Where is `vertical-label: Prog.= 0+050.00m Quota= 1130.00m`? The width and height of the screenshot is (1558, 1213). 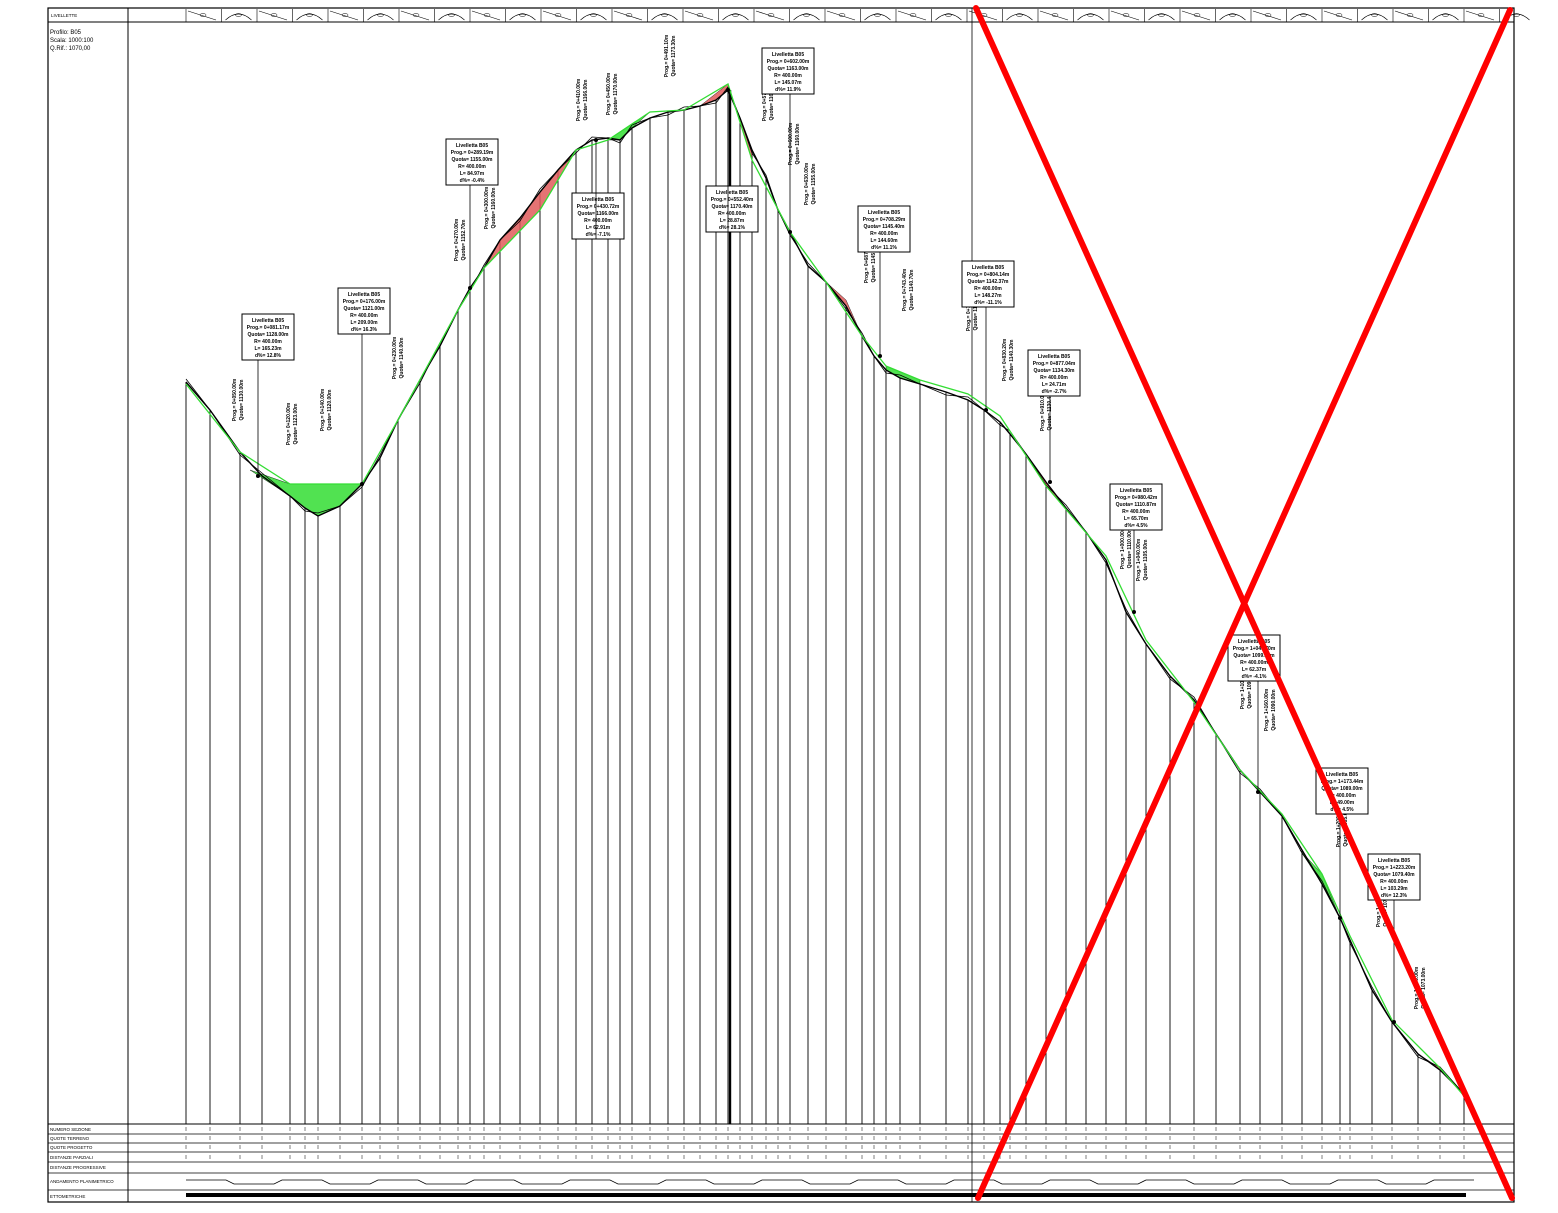
vertical-label: Prog.= 0+050.00m Quota= 1130.00m is located at coordinates (238, 399).